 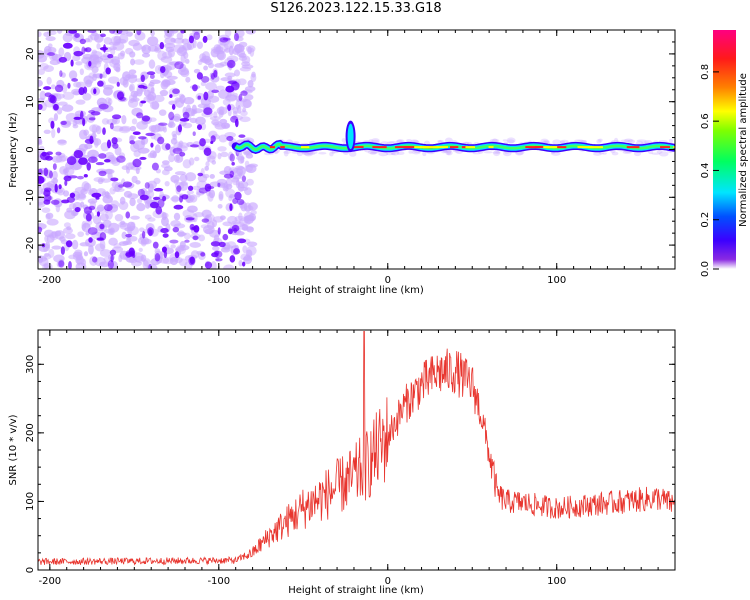 What do you see at coordinates (705, 72) in the screenshot?
I see `colorbar-tick-label: 0.8` at bounding box center [705, 72].